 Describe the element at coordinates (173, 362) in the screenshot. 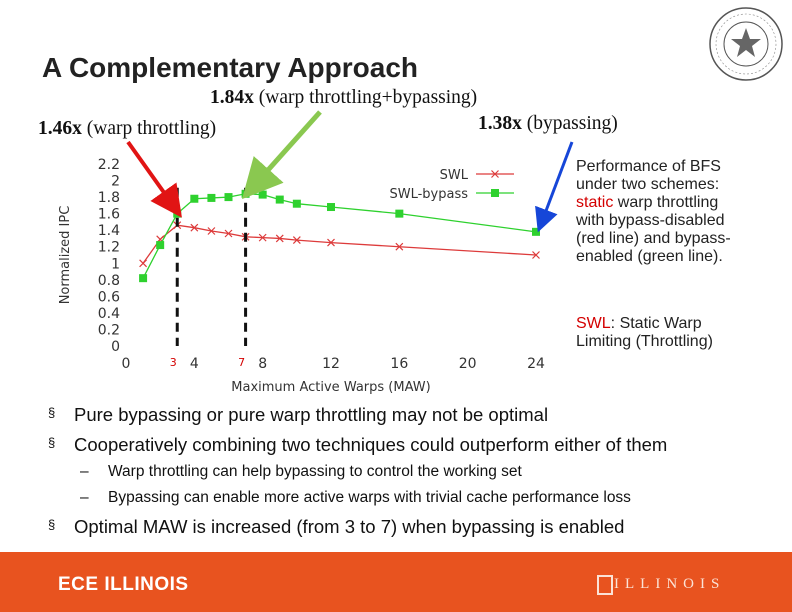

I see `optimal-maw-label: 3` at that location.